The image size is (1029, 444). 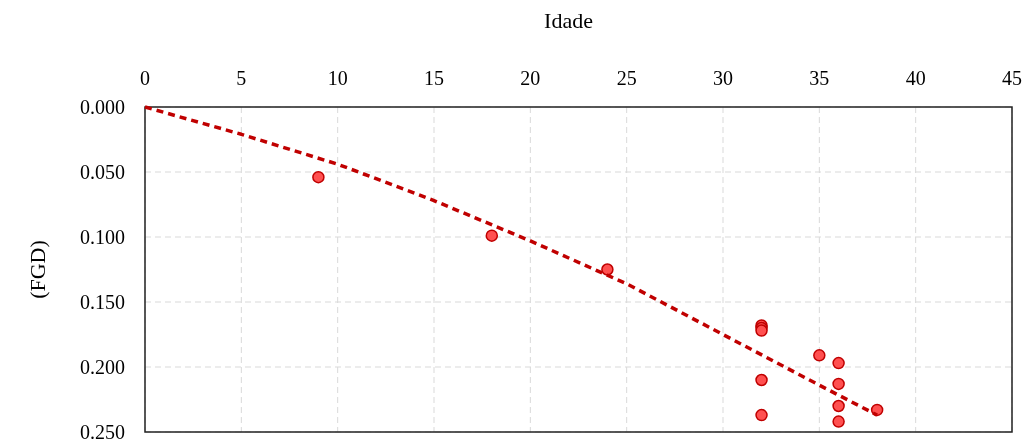 I want to click on y-tick-label: 0.000, so click(x=102, y=107).